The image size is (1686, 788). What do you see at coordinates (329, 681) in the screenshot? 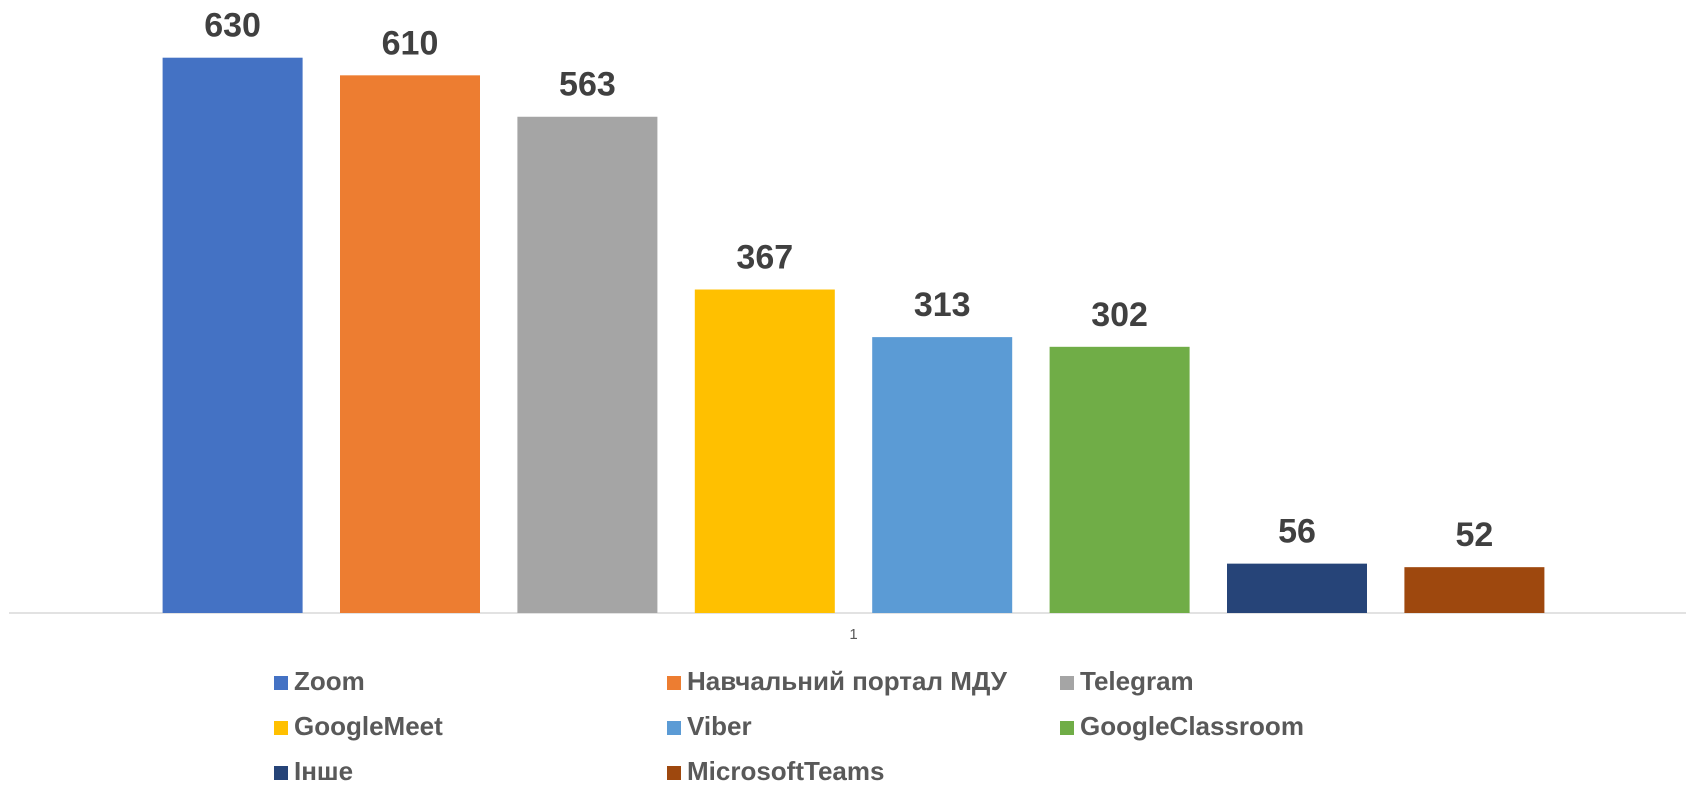
I see `legend-label: Zoom` at bounding box center [329, 681].